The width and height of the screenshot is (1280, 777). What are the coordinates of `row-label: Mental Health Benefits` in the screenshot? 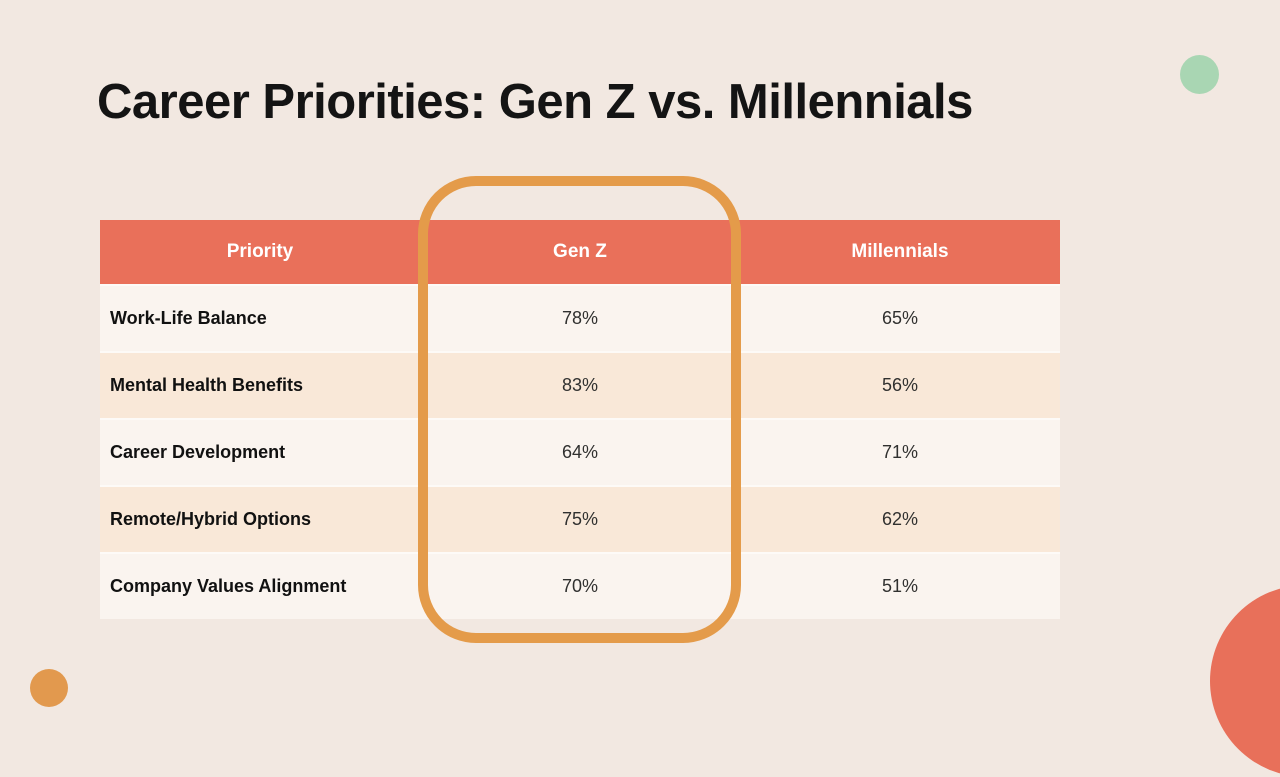 It's located at (207, 385).